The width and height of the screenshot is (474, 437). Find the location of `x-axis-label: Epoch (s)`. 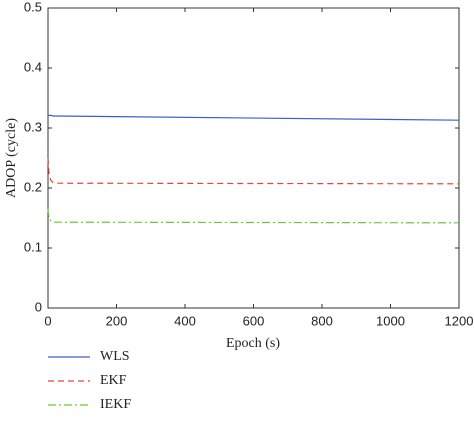

x-axis-label: Epoch (s) is located at coordinates (253, 343).